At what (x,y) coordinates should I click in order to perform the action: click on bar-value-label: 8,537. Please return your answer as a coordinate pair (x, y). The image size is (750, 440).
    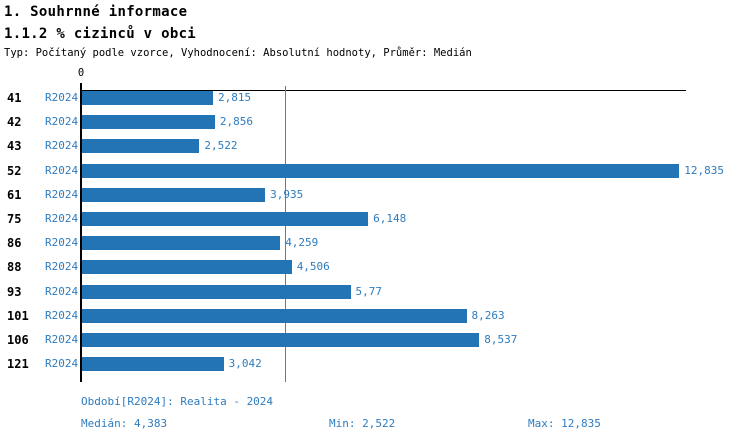
    Looking at the image, I should click on (501, 339).